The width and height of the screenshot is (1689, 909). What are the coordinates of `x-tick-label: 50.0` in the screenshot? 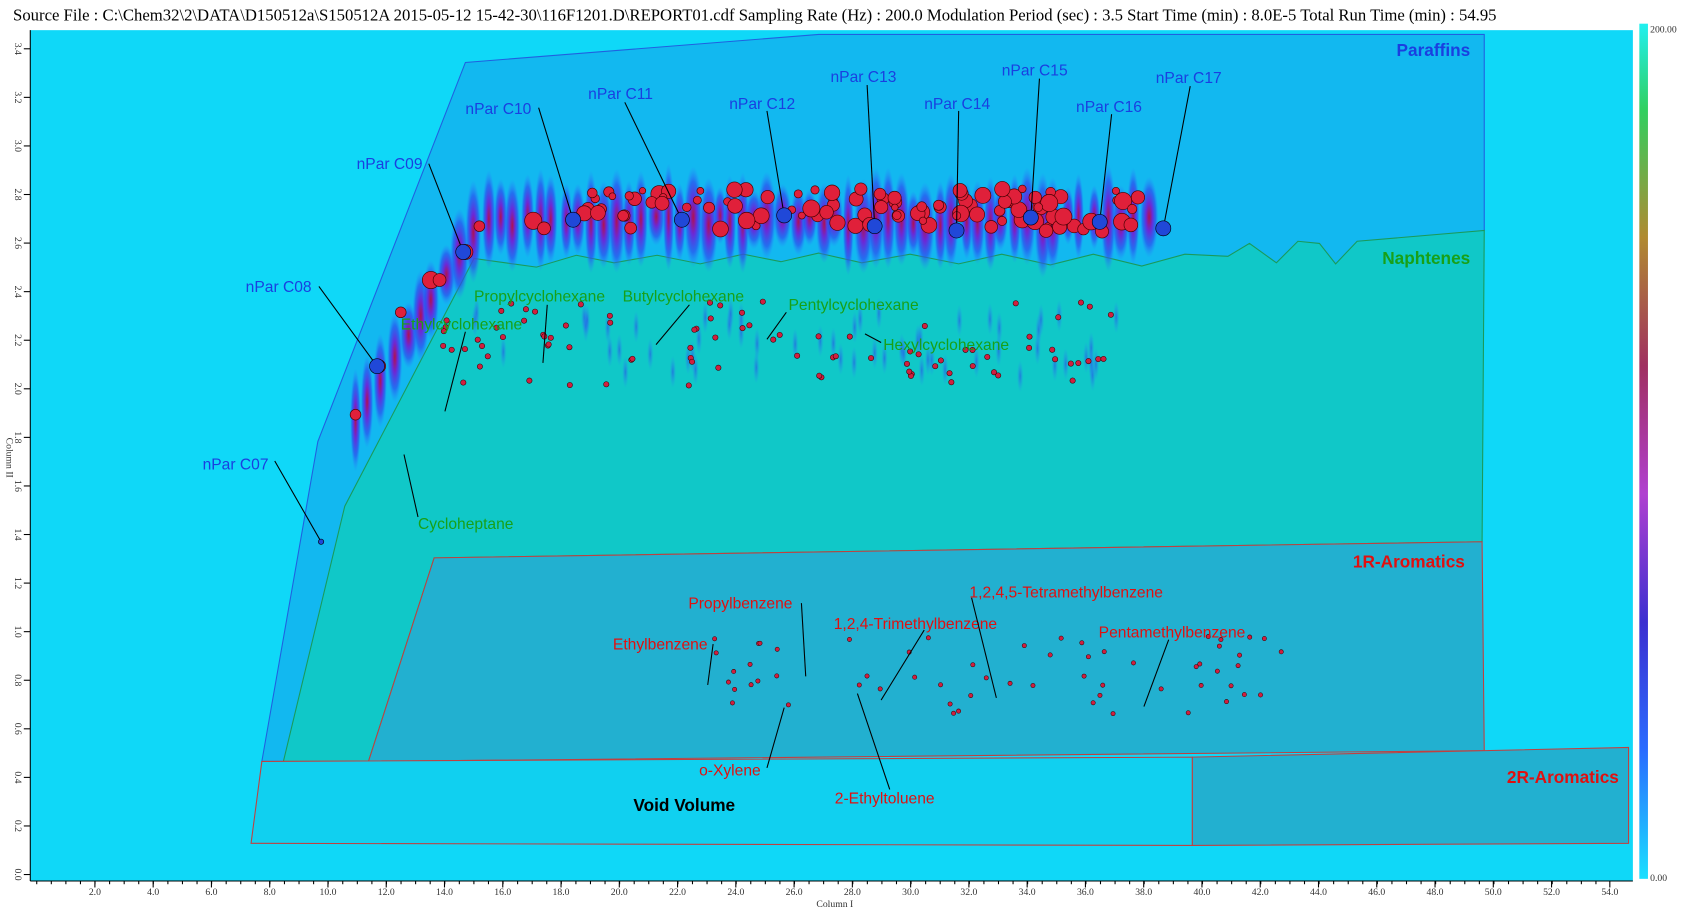 It's located at (1493, 892).